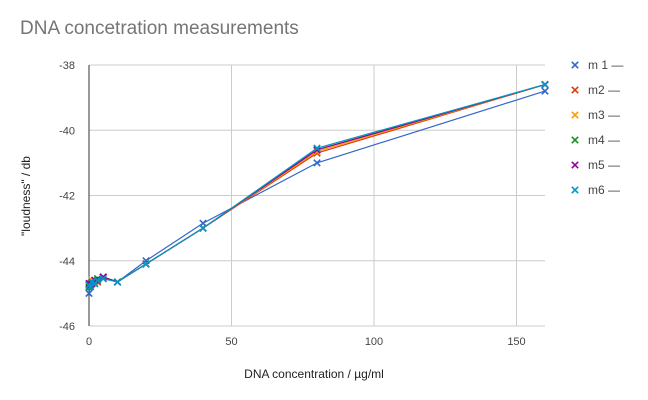  I want to click on y-axis-label: "loudness" / db, so click(26, 196).